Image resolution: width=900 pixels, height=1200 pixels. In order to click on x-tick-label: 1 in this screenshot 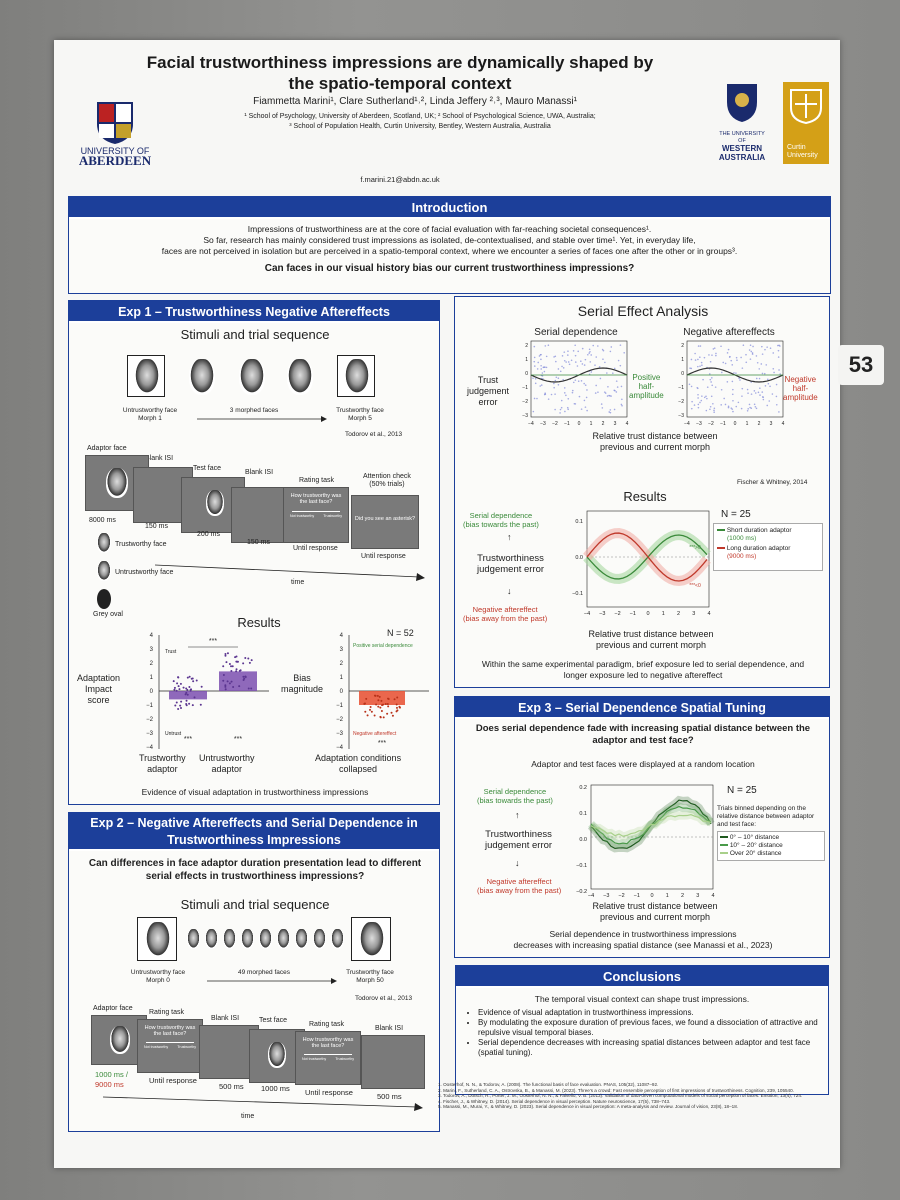, I will do `click(667, 896)`.